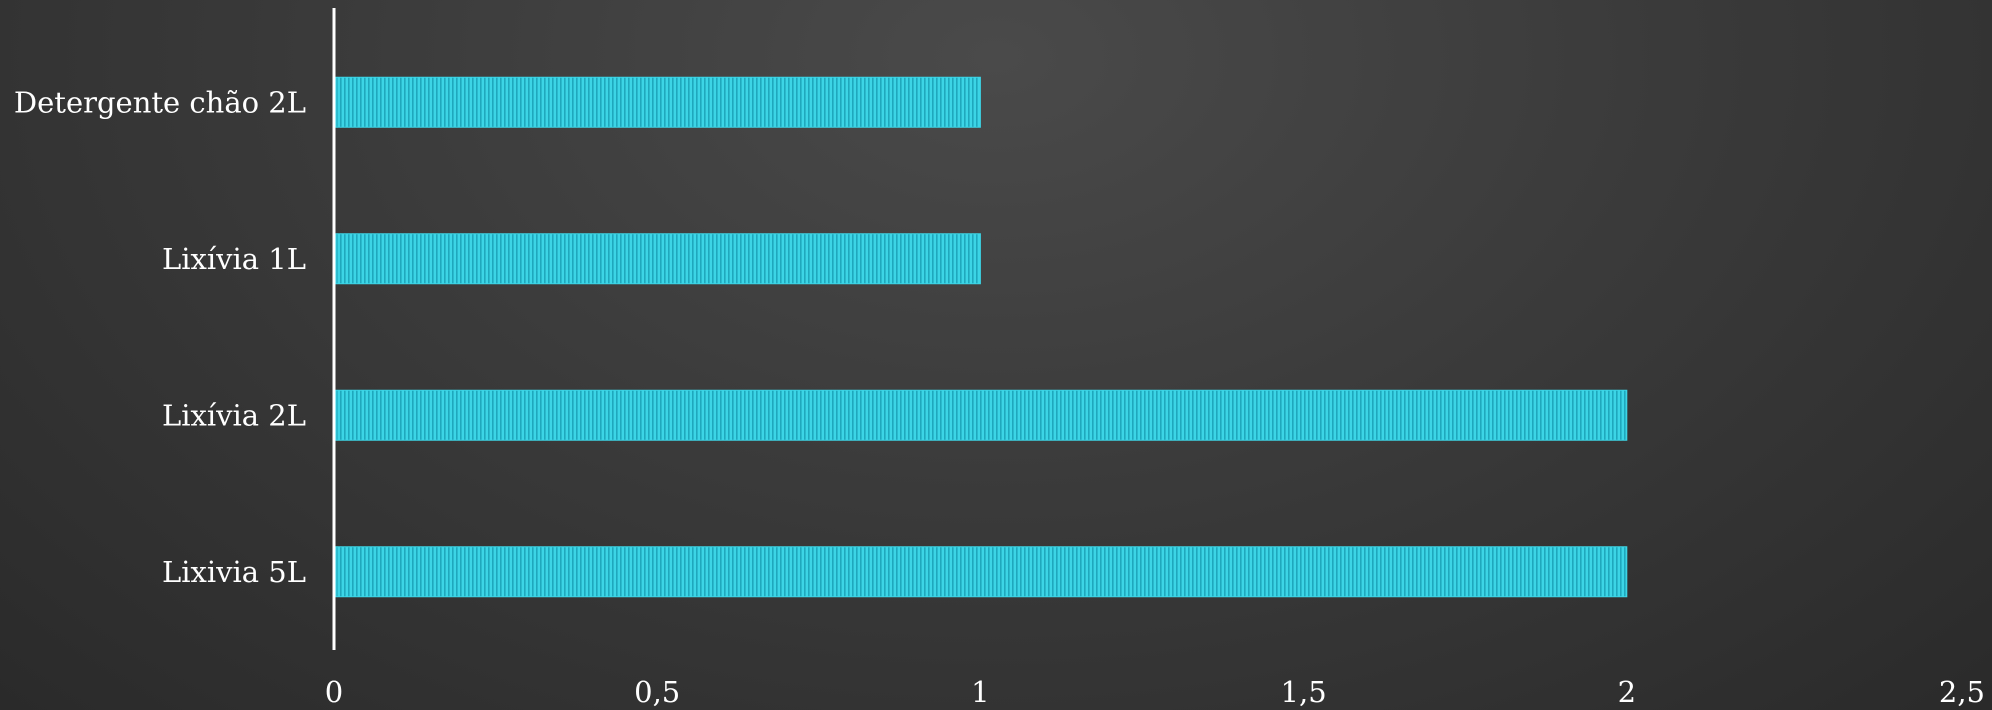  Describe the element at coordinates (1304, 692) in the screenshot. I see `x-tick-label: 1,5` at that location.